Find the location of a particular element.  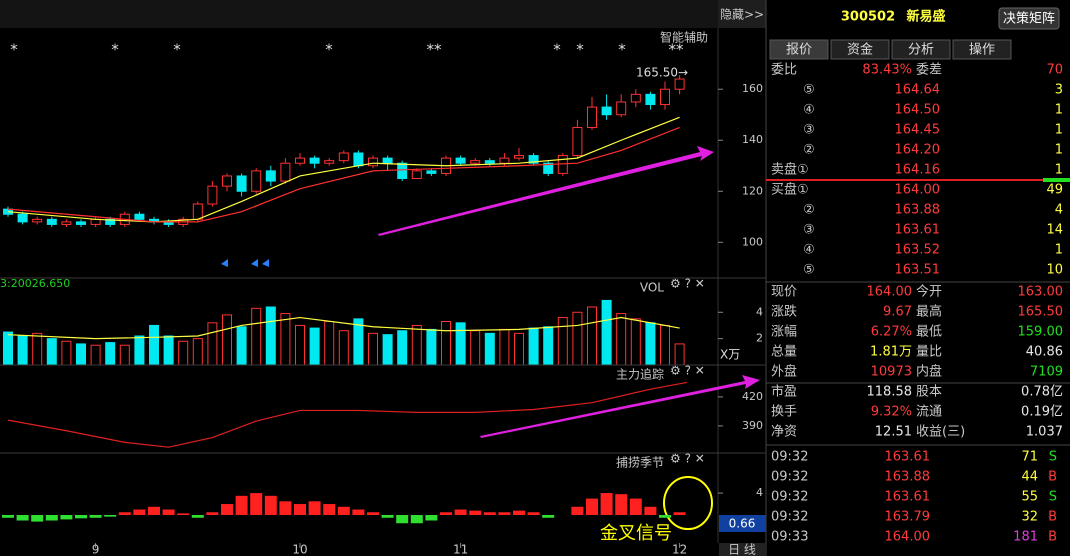

volume-info: 3:20026.650 is located at coordinates (35, 283).